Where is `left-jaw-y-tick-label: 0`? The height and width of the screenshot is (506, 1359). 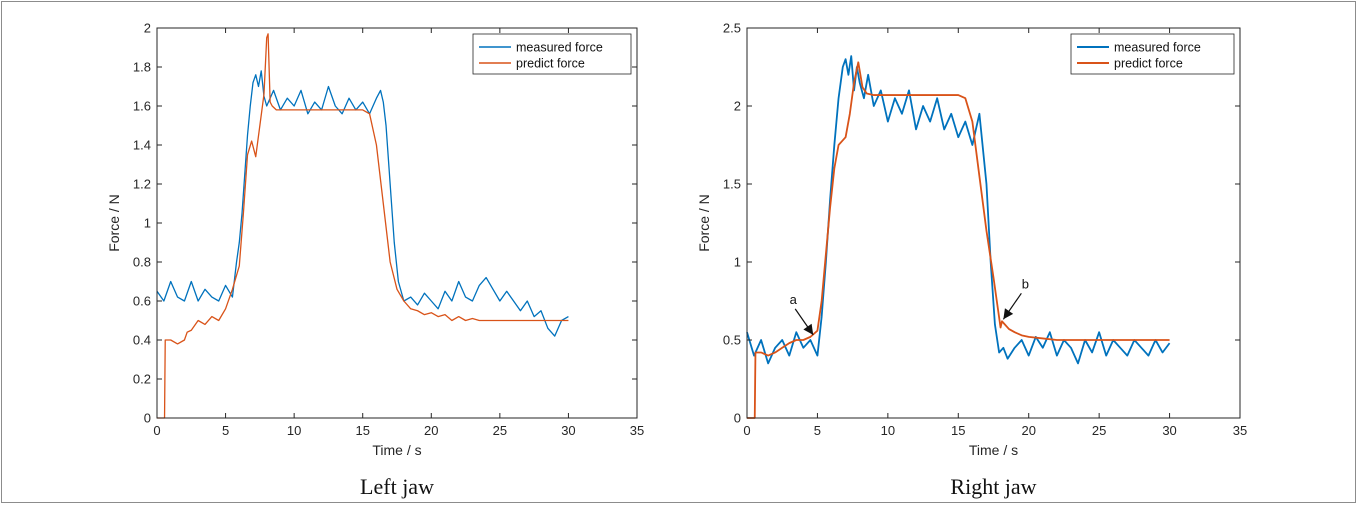
left-jaw-y-tick-label: 0 is located at coordinates (147, 418).